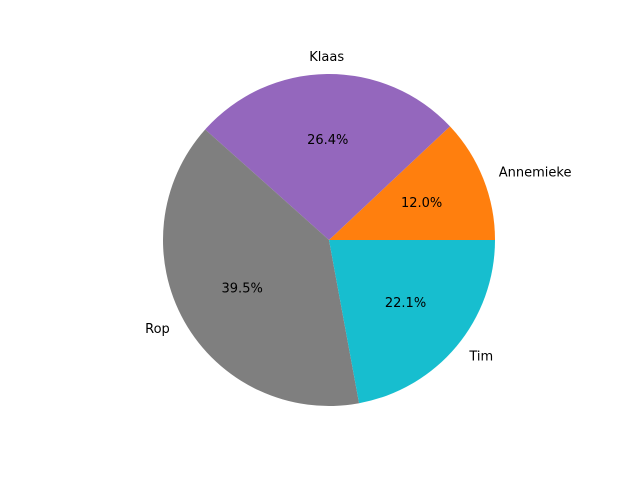 Image resolution: width=640 pixels, height=480 pixels. I want to click on pct-label-klaas: 26.4%, so click(327, 140).